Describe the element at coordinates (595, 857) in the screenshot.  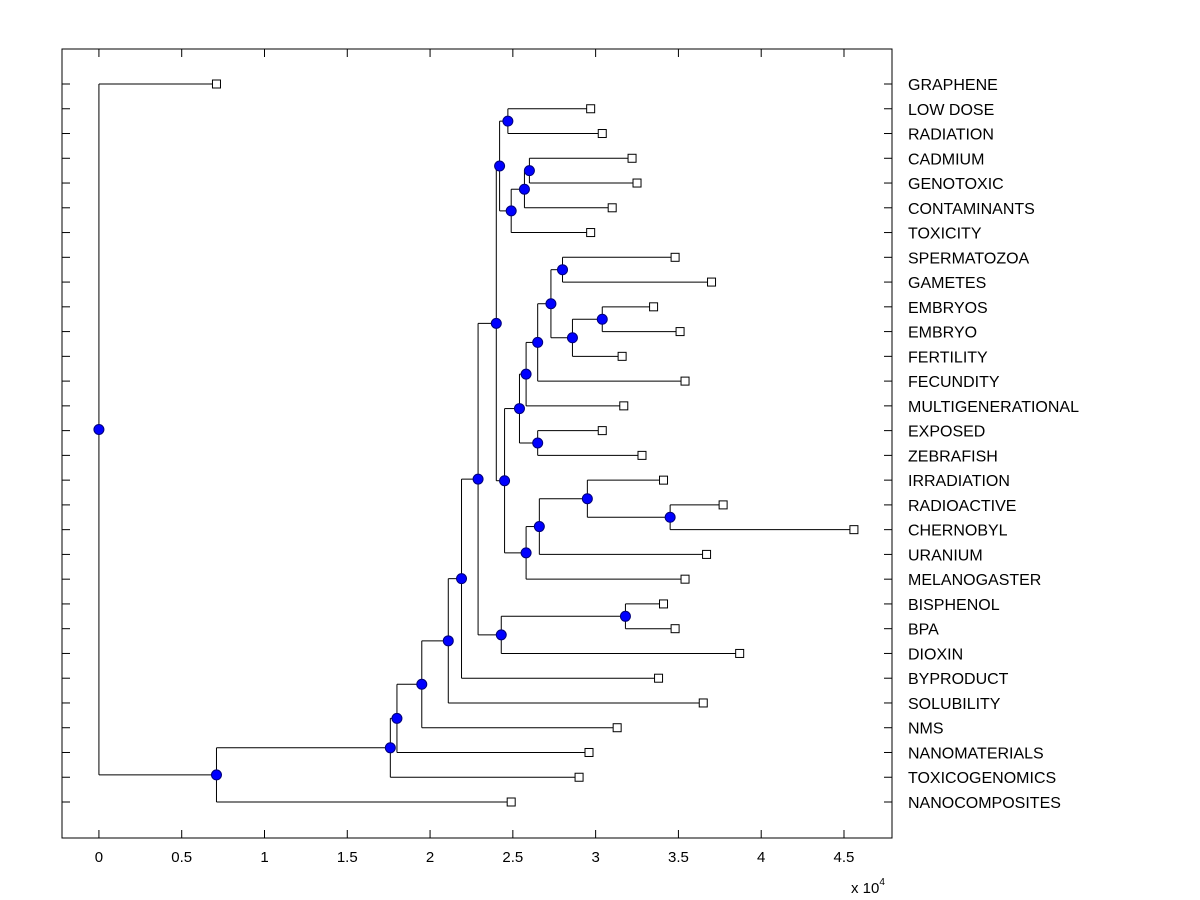
I see `x-tick-label: 3` at that location.